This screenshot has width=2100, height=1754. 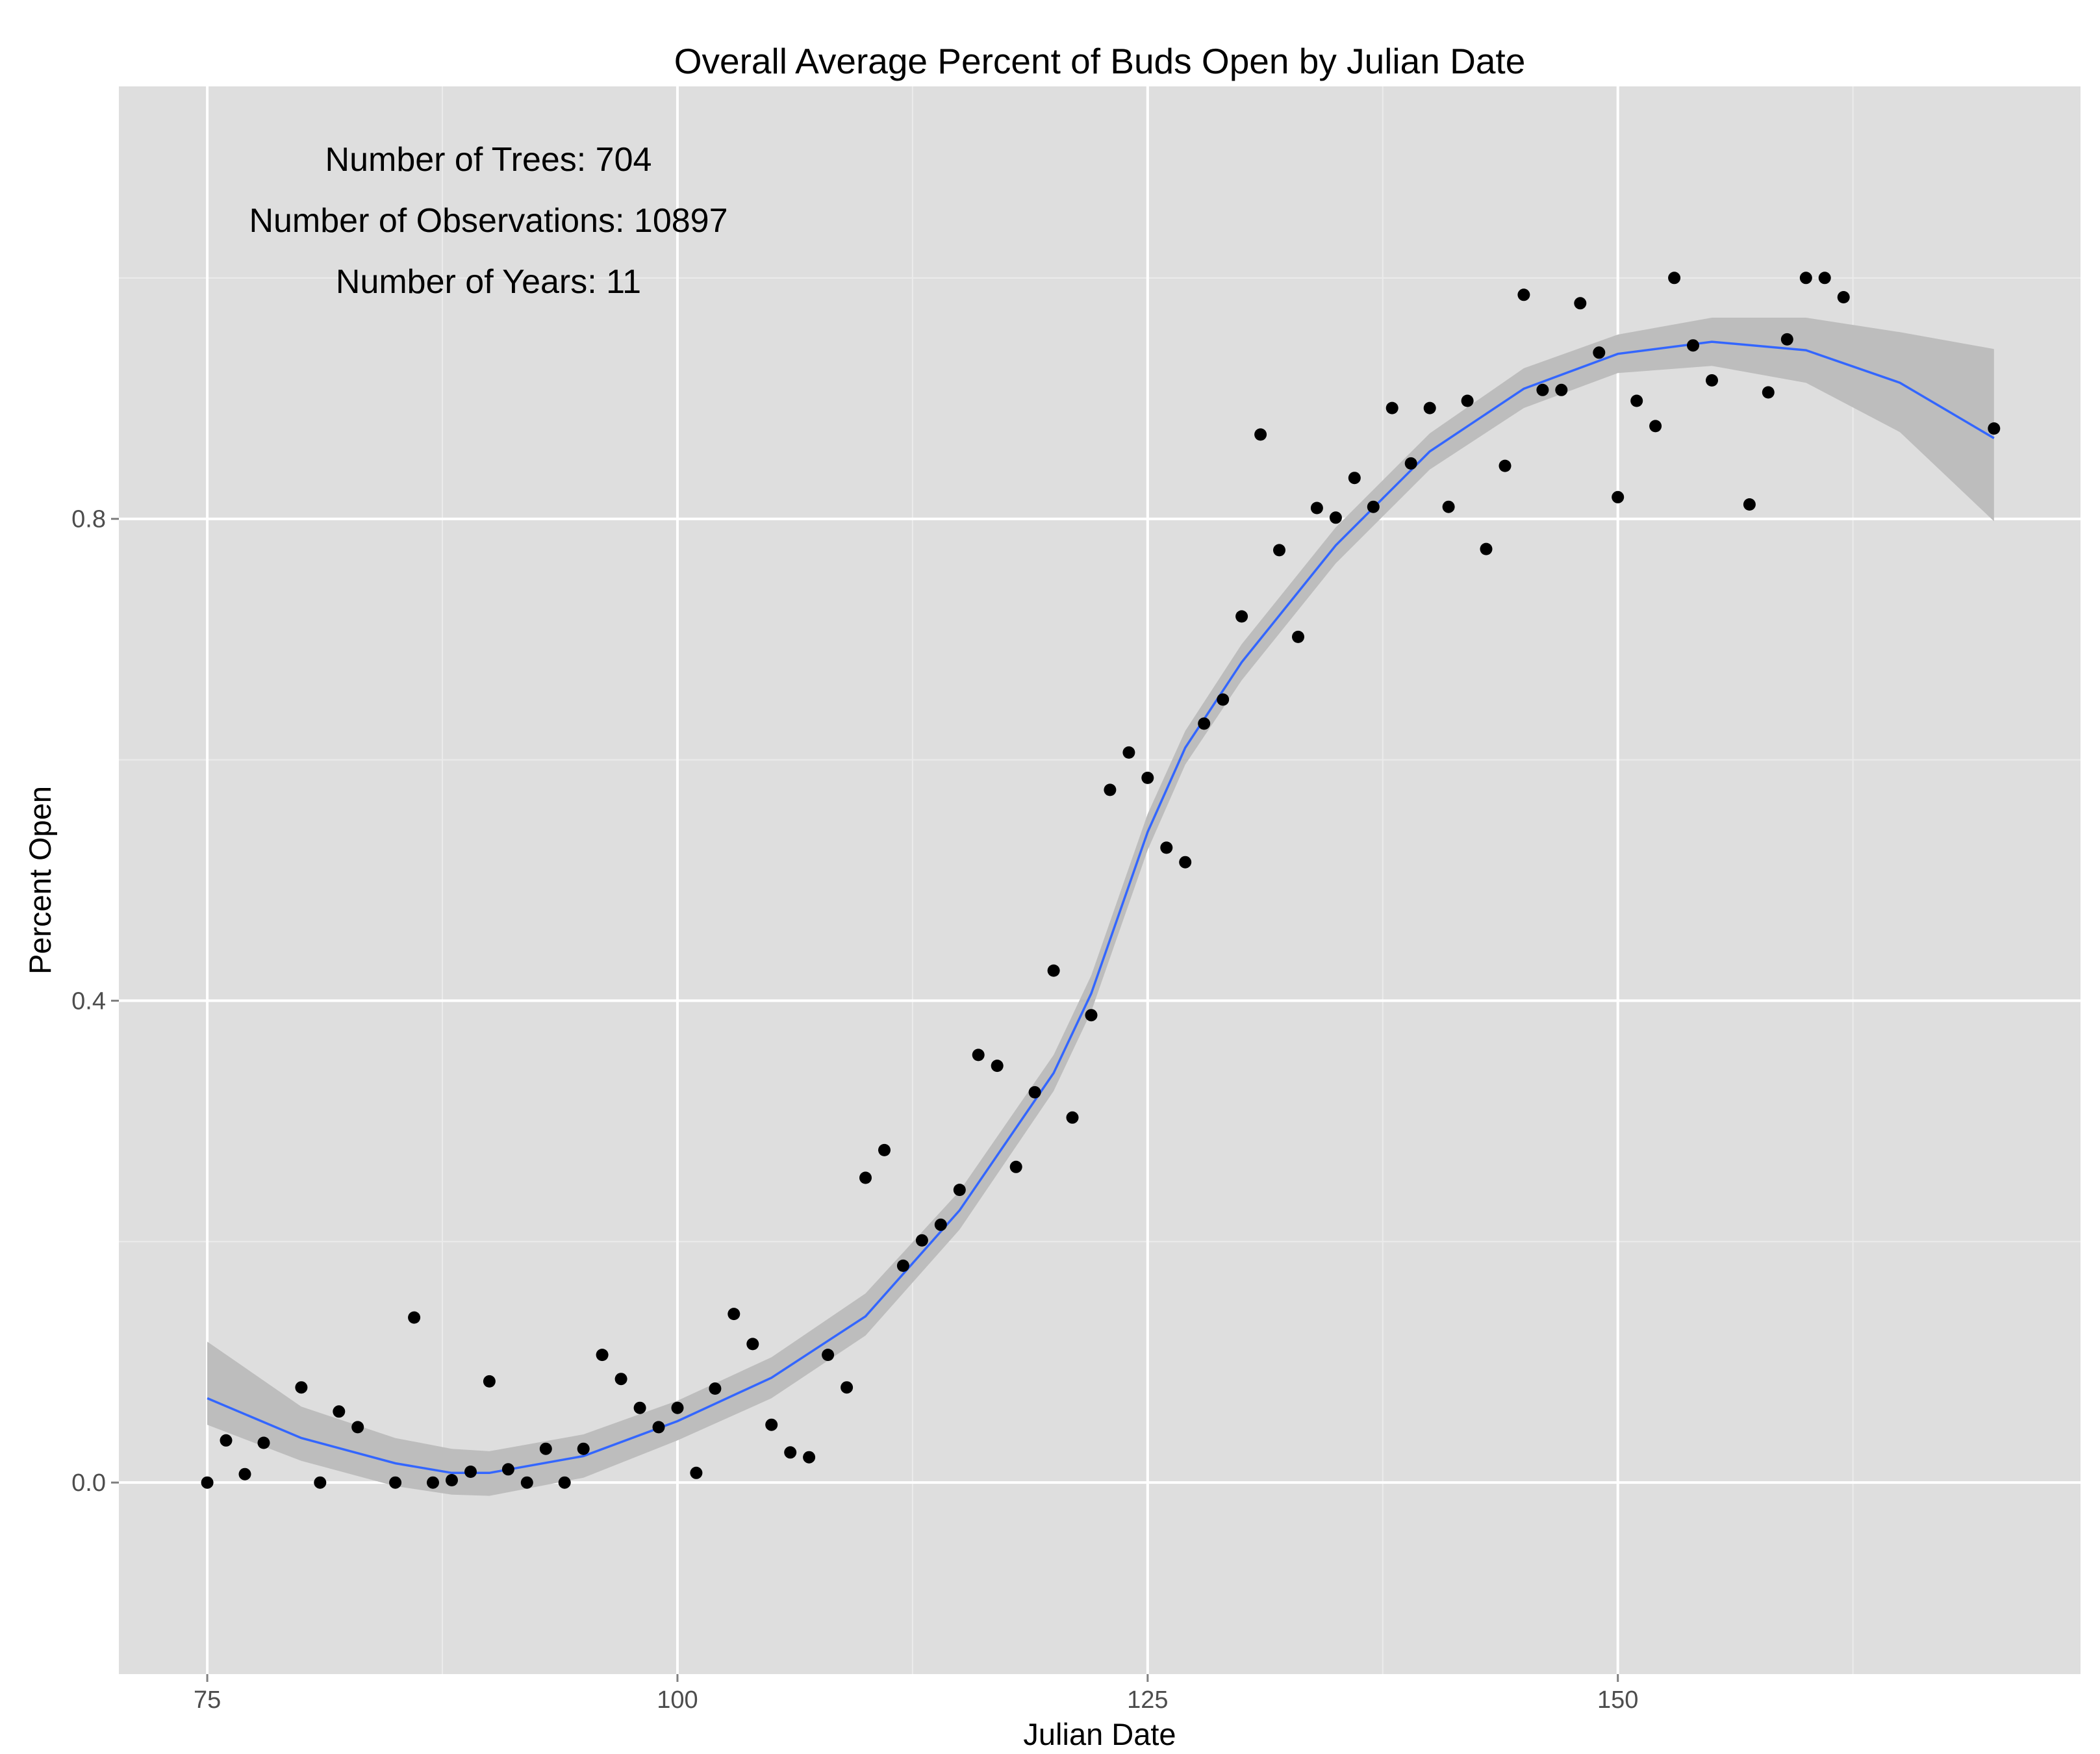 I want to click on x-tick-label: 100, so click(x=677, y=1700).